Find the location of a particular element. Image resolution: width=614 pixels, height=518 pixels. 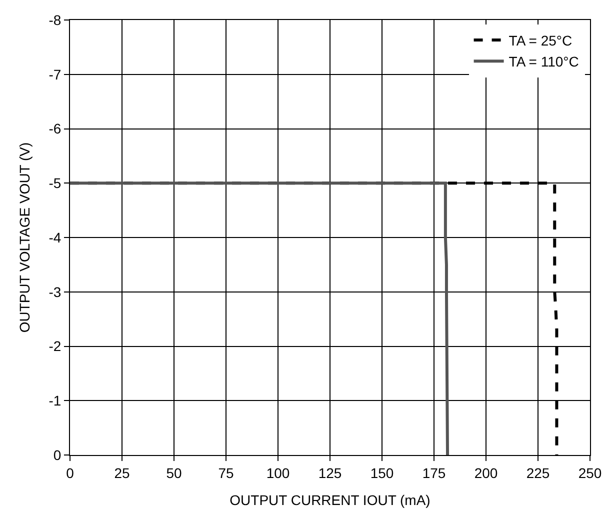

y-axis-title: OUTPUT VOLTAGE VOUT (V) is located at coordinates (24, 237).